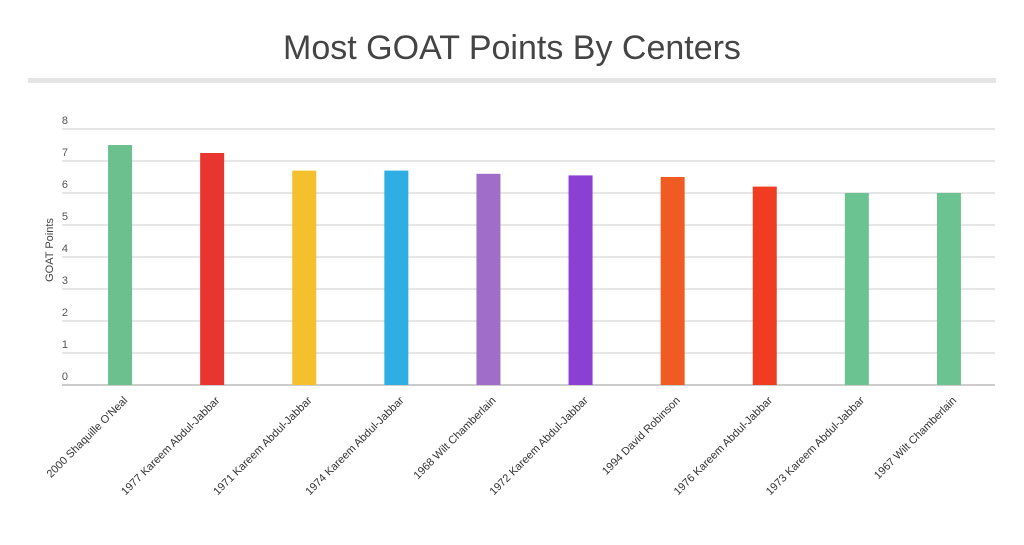 This screenshot has width=1024, height=545. What do you see at coordinates (915, 438) in the screenshot?
I see `x-tick-label: 1967 Wilt Chamberlain` at bounding box center [915, 438].